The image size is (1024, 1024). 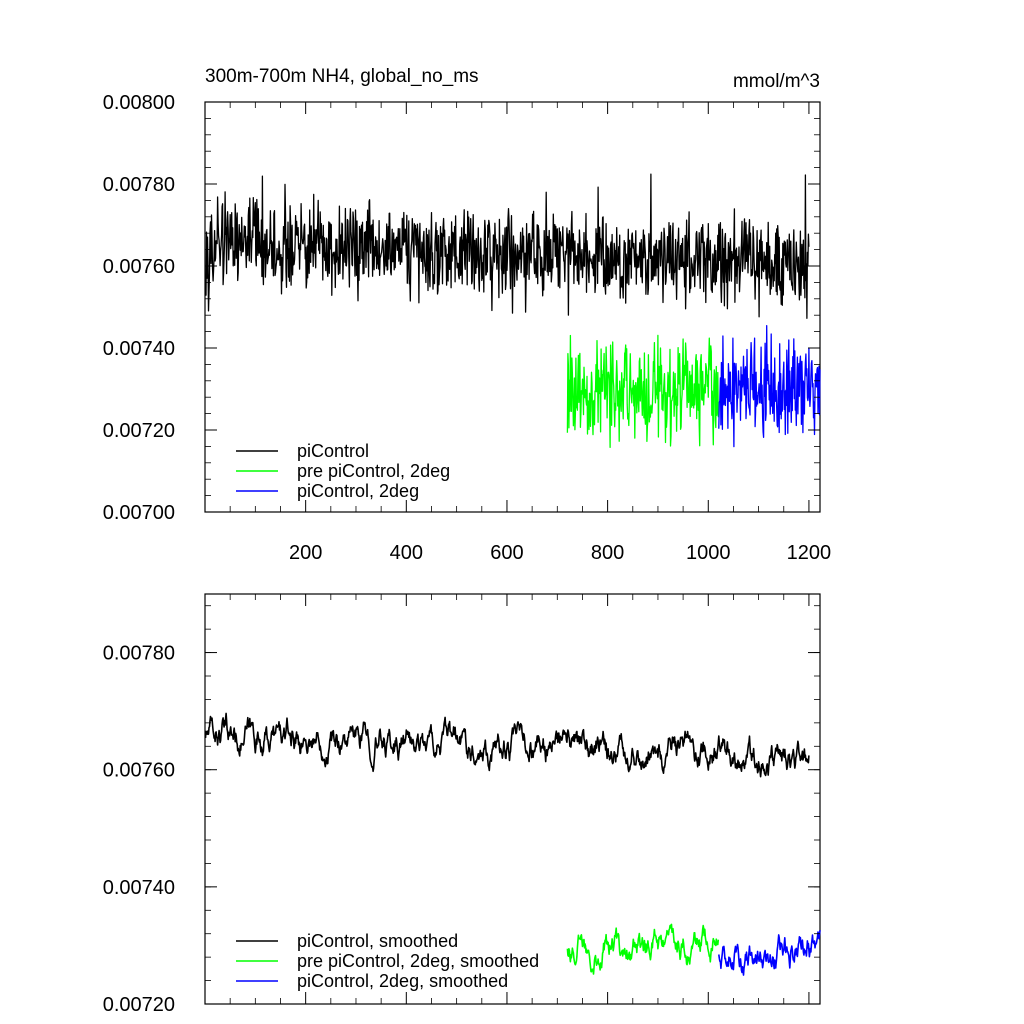 I want to click on top-chart-units: mmol/m^3, so click(x=776, y=81).